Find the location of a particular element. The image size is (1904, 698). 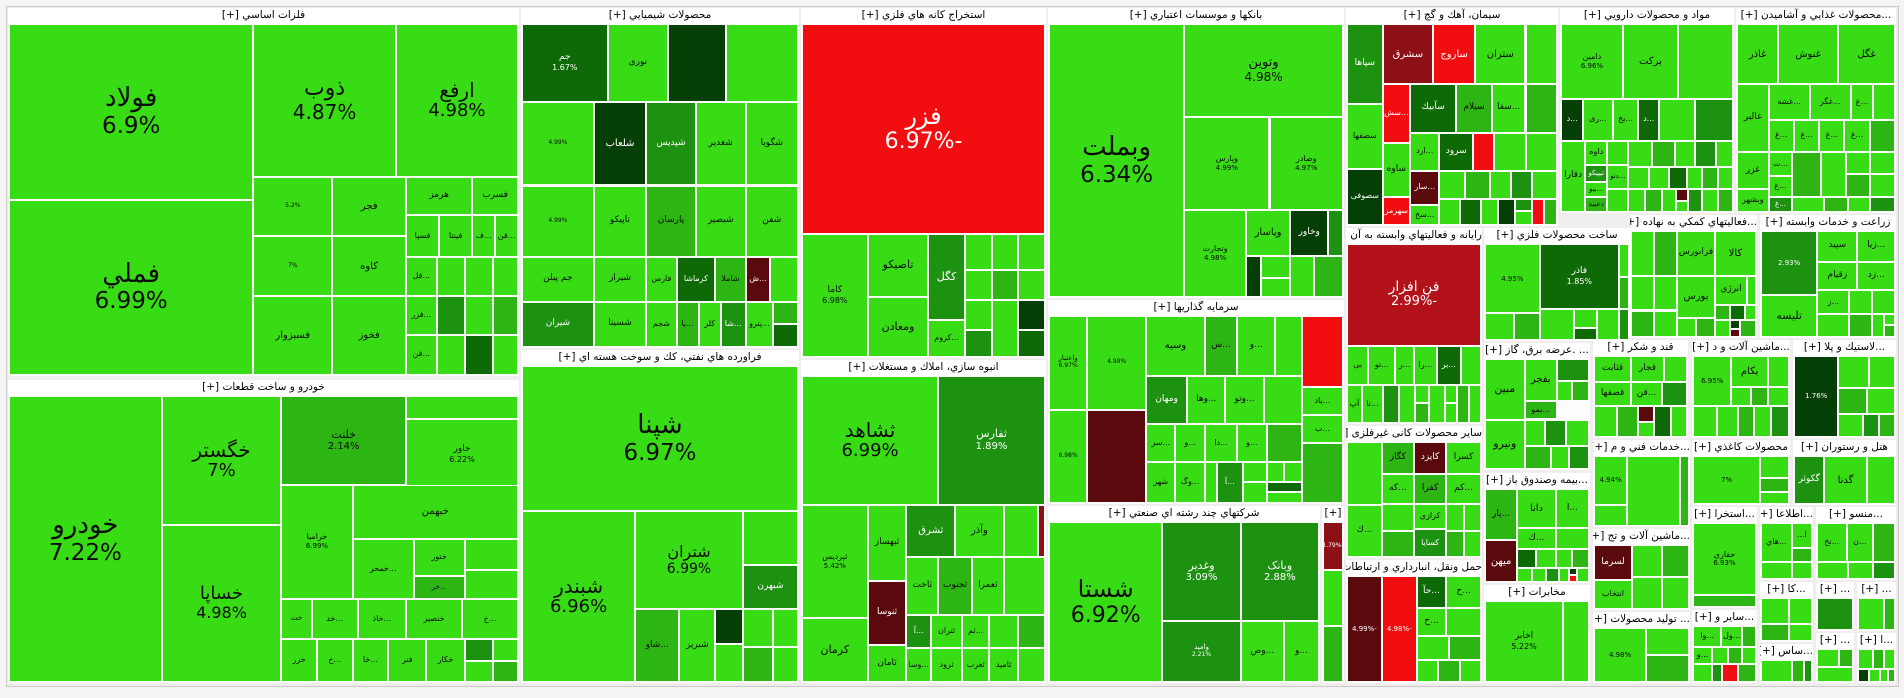

treemap-tile-zeraat-2: ...زیا is located at coordinates (1876, 246).